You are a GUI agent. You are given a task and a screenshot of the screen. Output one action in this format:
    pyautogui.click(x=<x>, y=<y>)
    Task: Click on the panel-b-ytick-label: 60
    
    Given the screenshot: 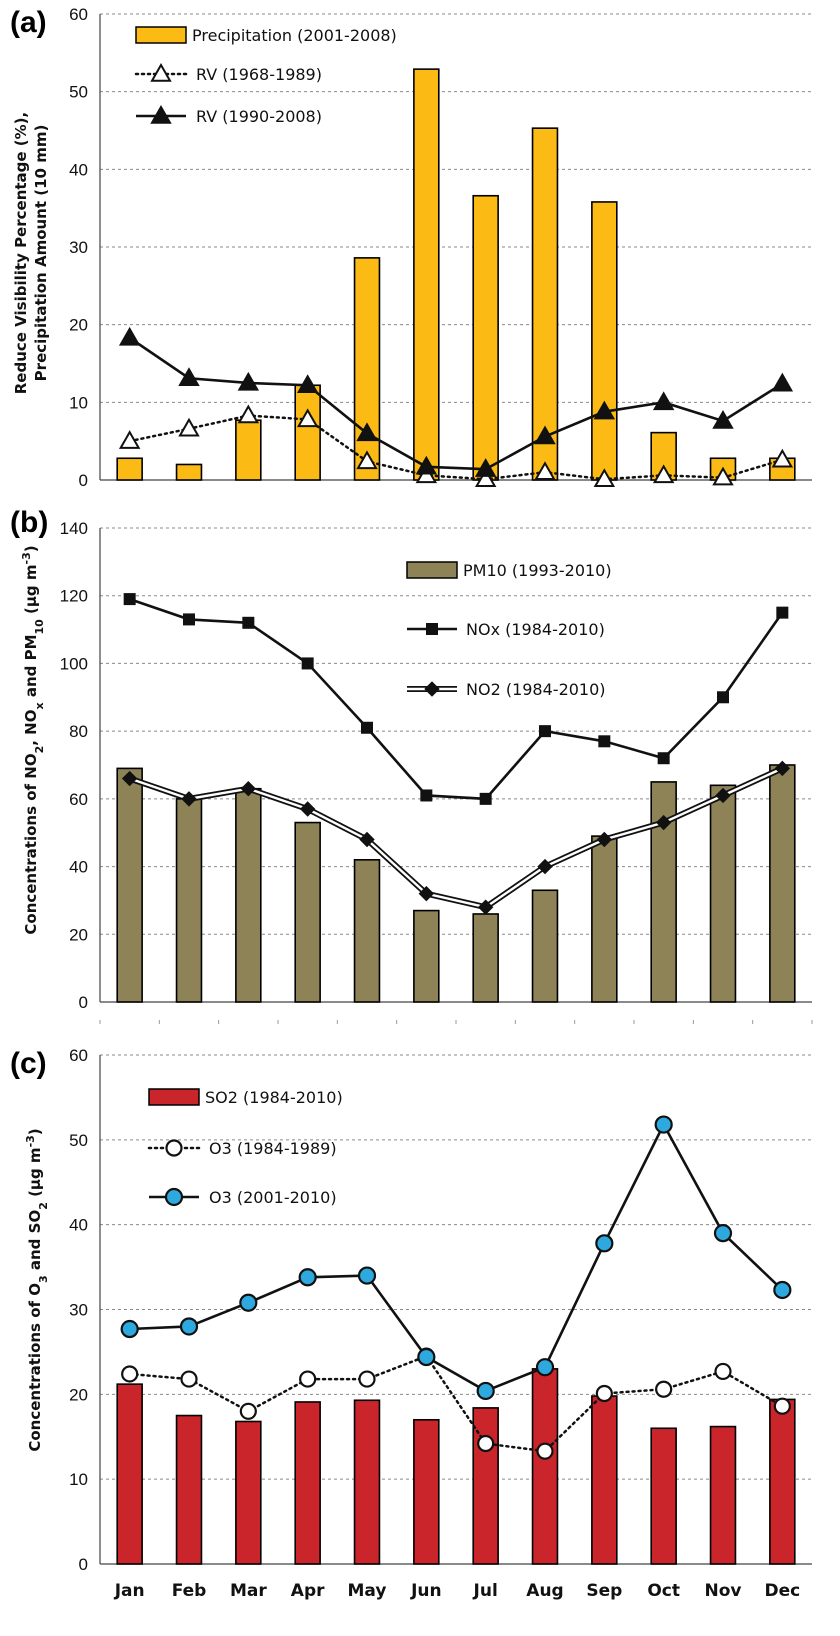 What is the action you would take?
    pyautogui.click(x=78, y=799)
    